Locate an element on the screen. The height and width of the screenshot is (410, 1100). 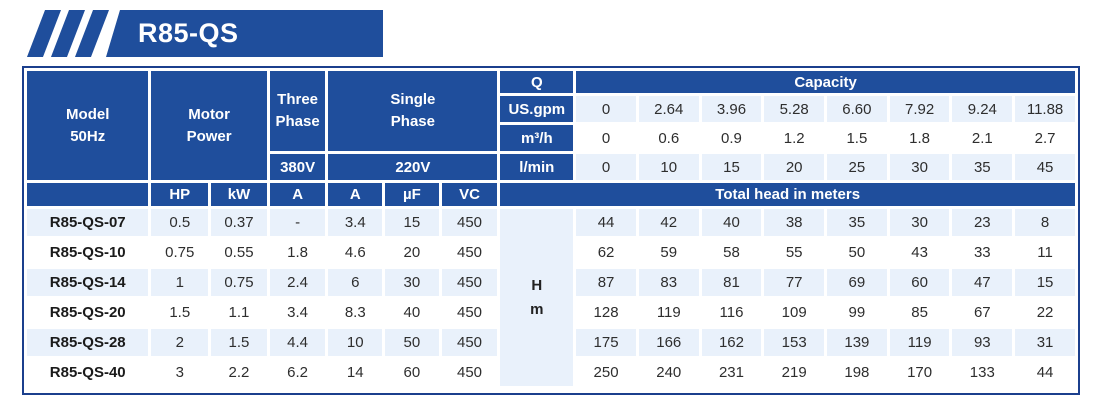
head-value-cell: 31 is located at coordinates (1045, 342).